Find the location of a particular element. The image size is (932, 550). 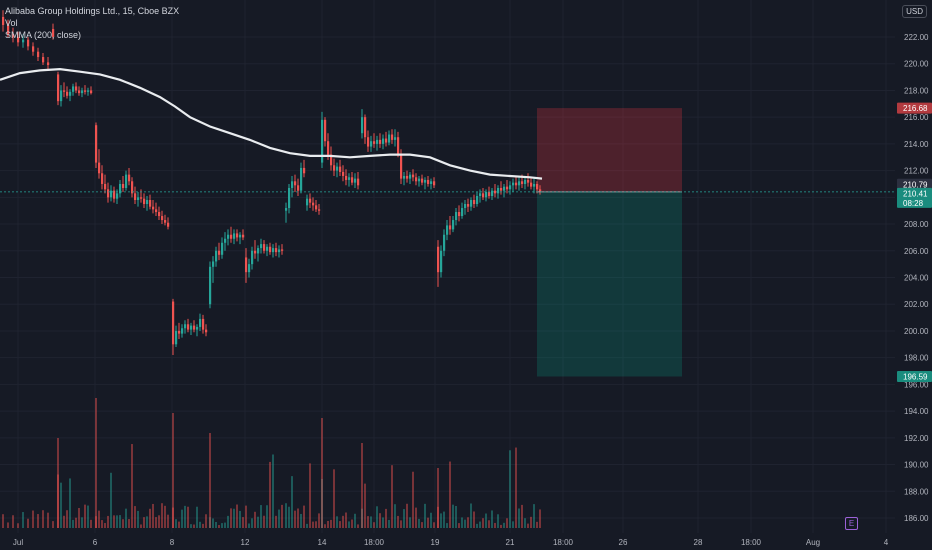

take-profit-zone is located at coordinates (609, 284).